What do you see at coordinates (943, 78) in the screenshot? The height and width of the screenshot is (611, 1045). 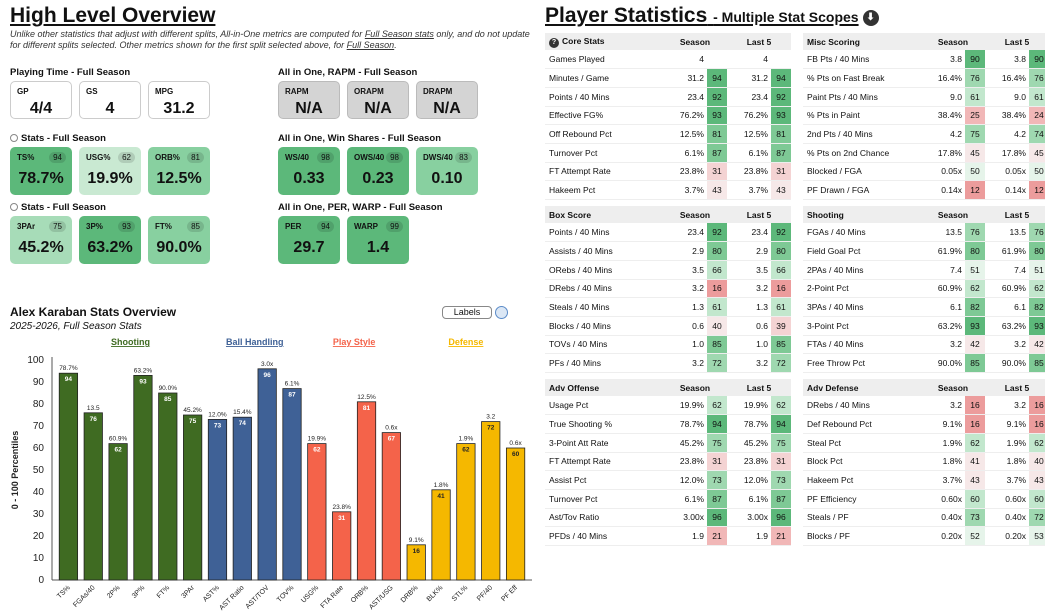 I see `stat-value: 16.4%` at bounding box center [943, 78].